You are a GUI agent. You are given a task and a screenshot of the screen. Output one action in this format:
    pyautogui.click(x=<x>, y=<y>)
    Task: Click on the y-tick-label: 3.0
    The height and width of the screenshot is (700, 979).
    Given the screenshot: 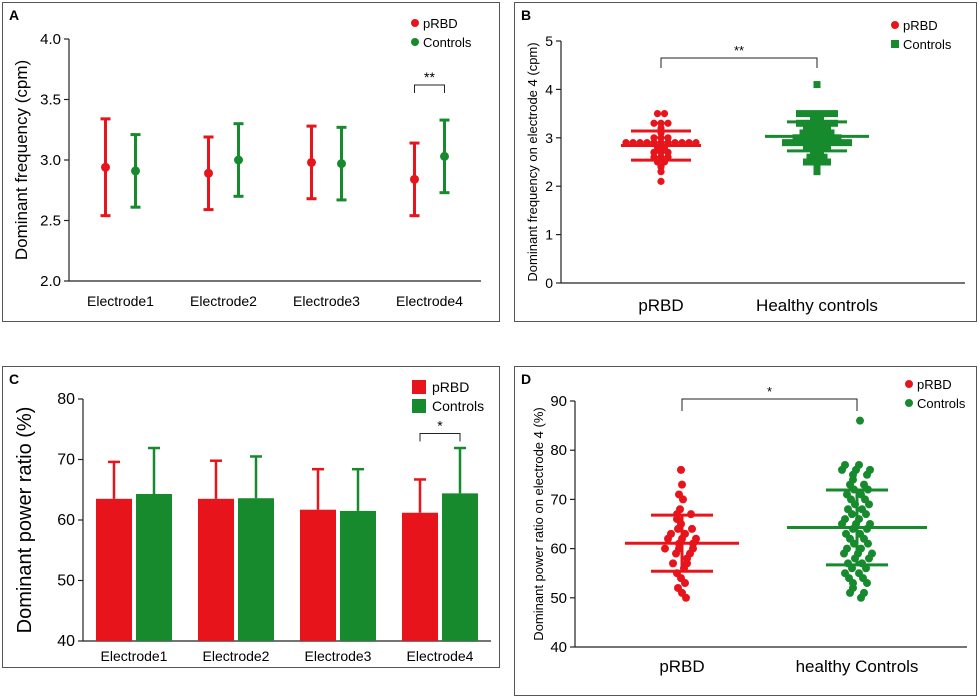 What is the action you would take?
    pyautogui.click(x=50, y=160)
    